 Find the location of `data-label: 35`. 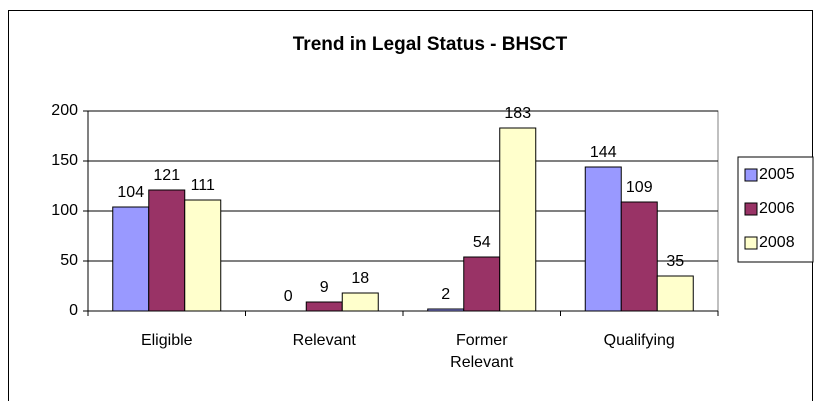

data-label: 35 is located at coordinates (675, 261).